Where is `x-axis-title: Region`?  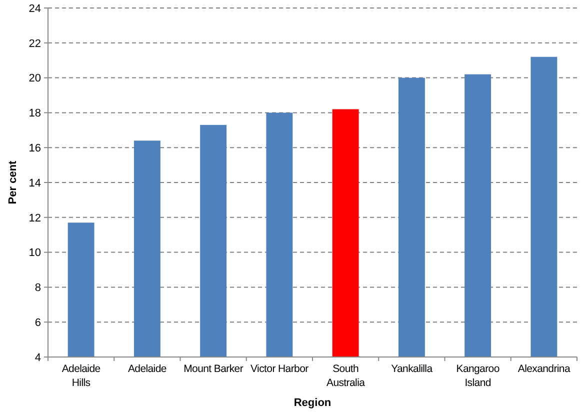 x-axis-title: Region is located at coordinates (313, 403).